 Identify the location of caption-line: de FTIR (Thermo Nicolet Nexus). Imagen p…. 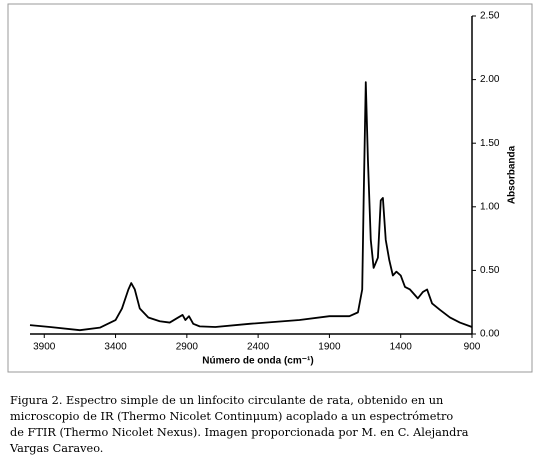
(239, 432).